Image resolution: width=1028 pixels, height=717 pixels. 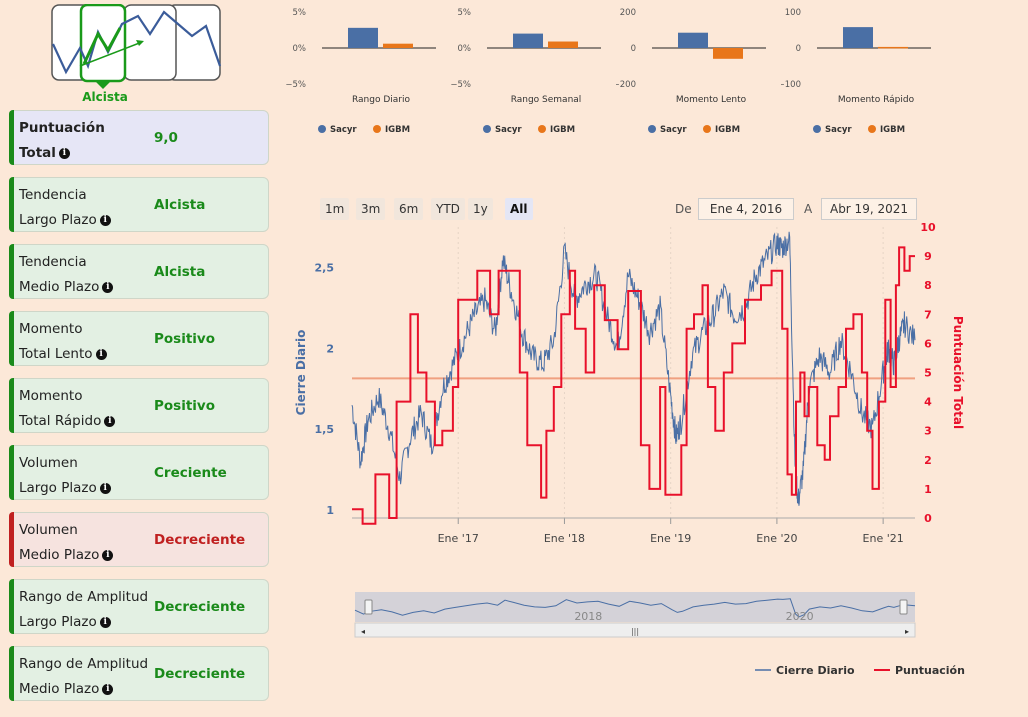 I want to click on mini-tick-label: −100, so click(x=791, y=85).